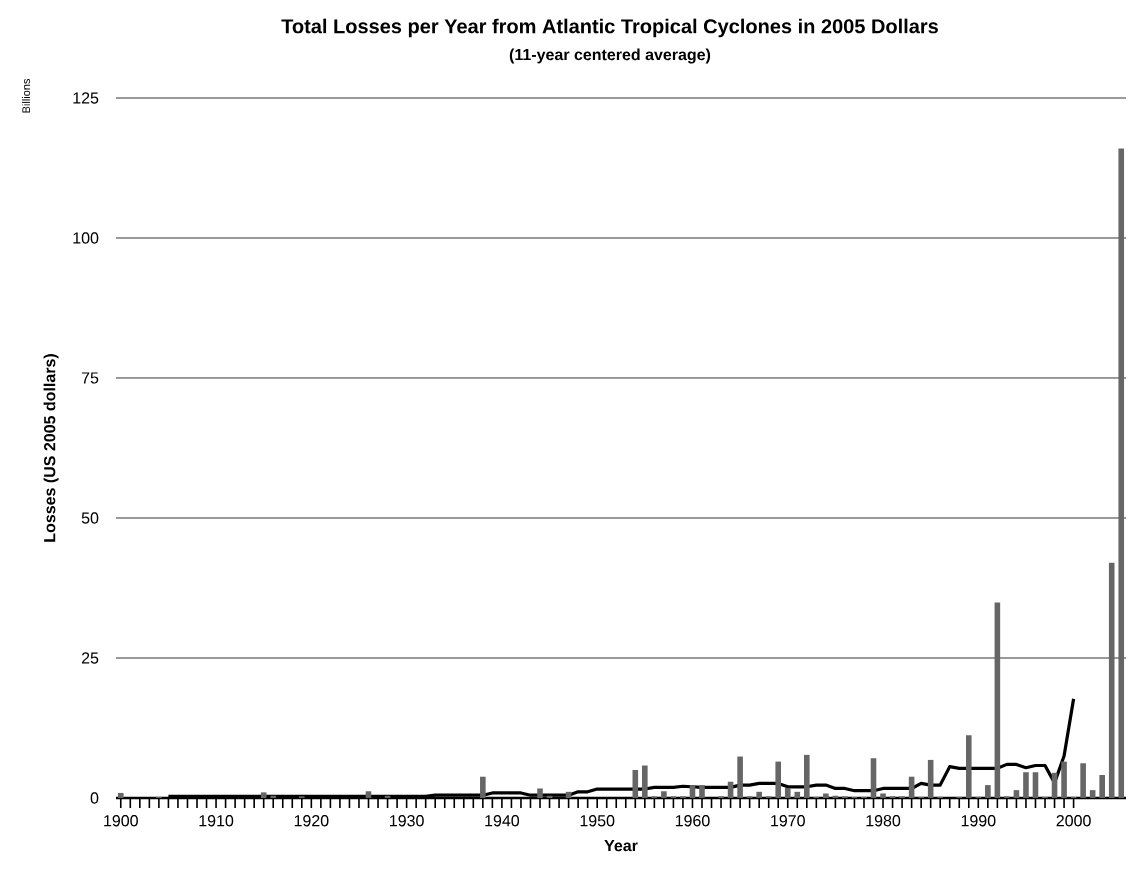 The width and height of the screenshot is (1142, 878). Describe the element at coordinates (86, 98) in the screenshot. I see `y-tick-label: 125` at that location.